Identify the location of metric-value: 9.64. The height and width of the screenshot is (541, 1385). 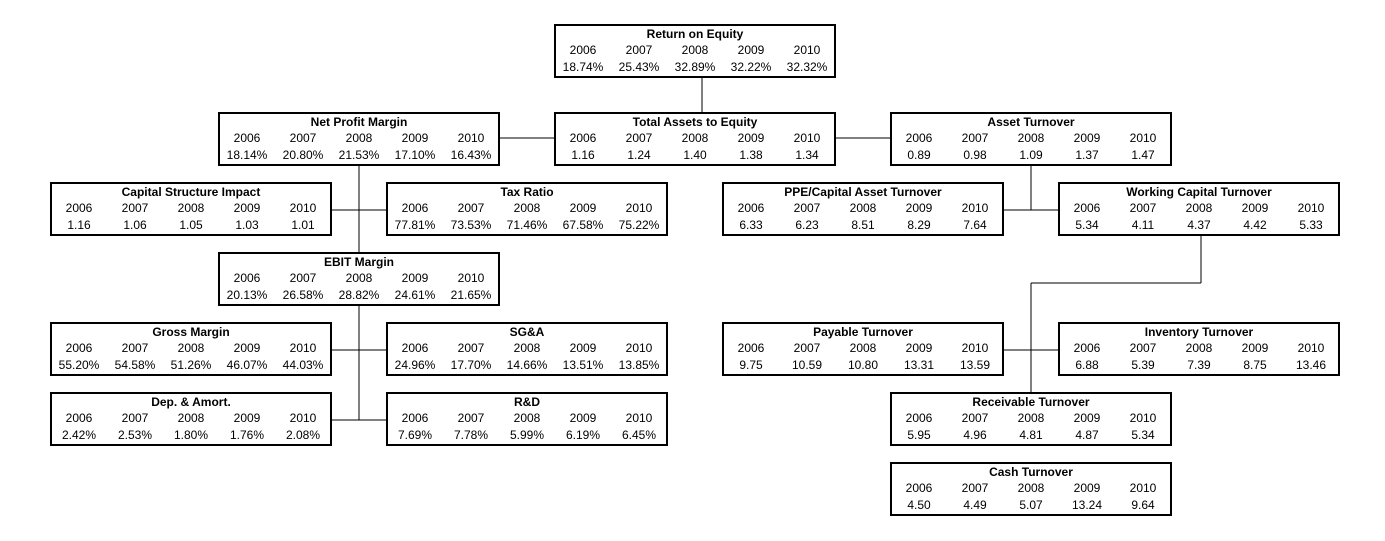
(1143, 505).